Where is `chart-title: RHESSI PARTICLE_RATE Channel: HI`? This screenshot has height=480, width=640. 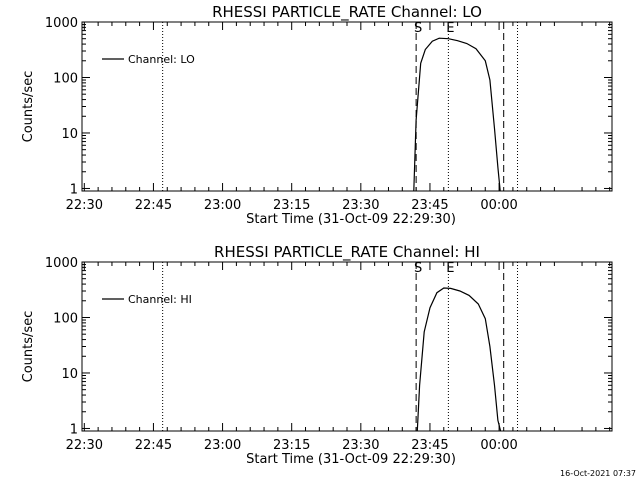
chart-title: RHESSI PARTICLE_RATE Channel: HI is located at coordinates (347, 252).